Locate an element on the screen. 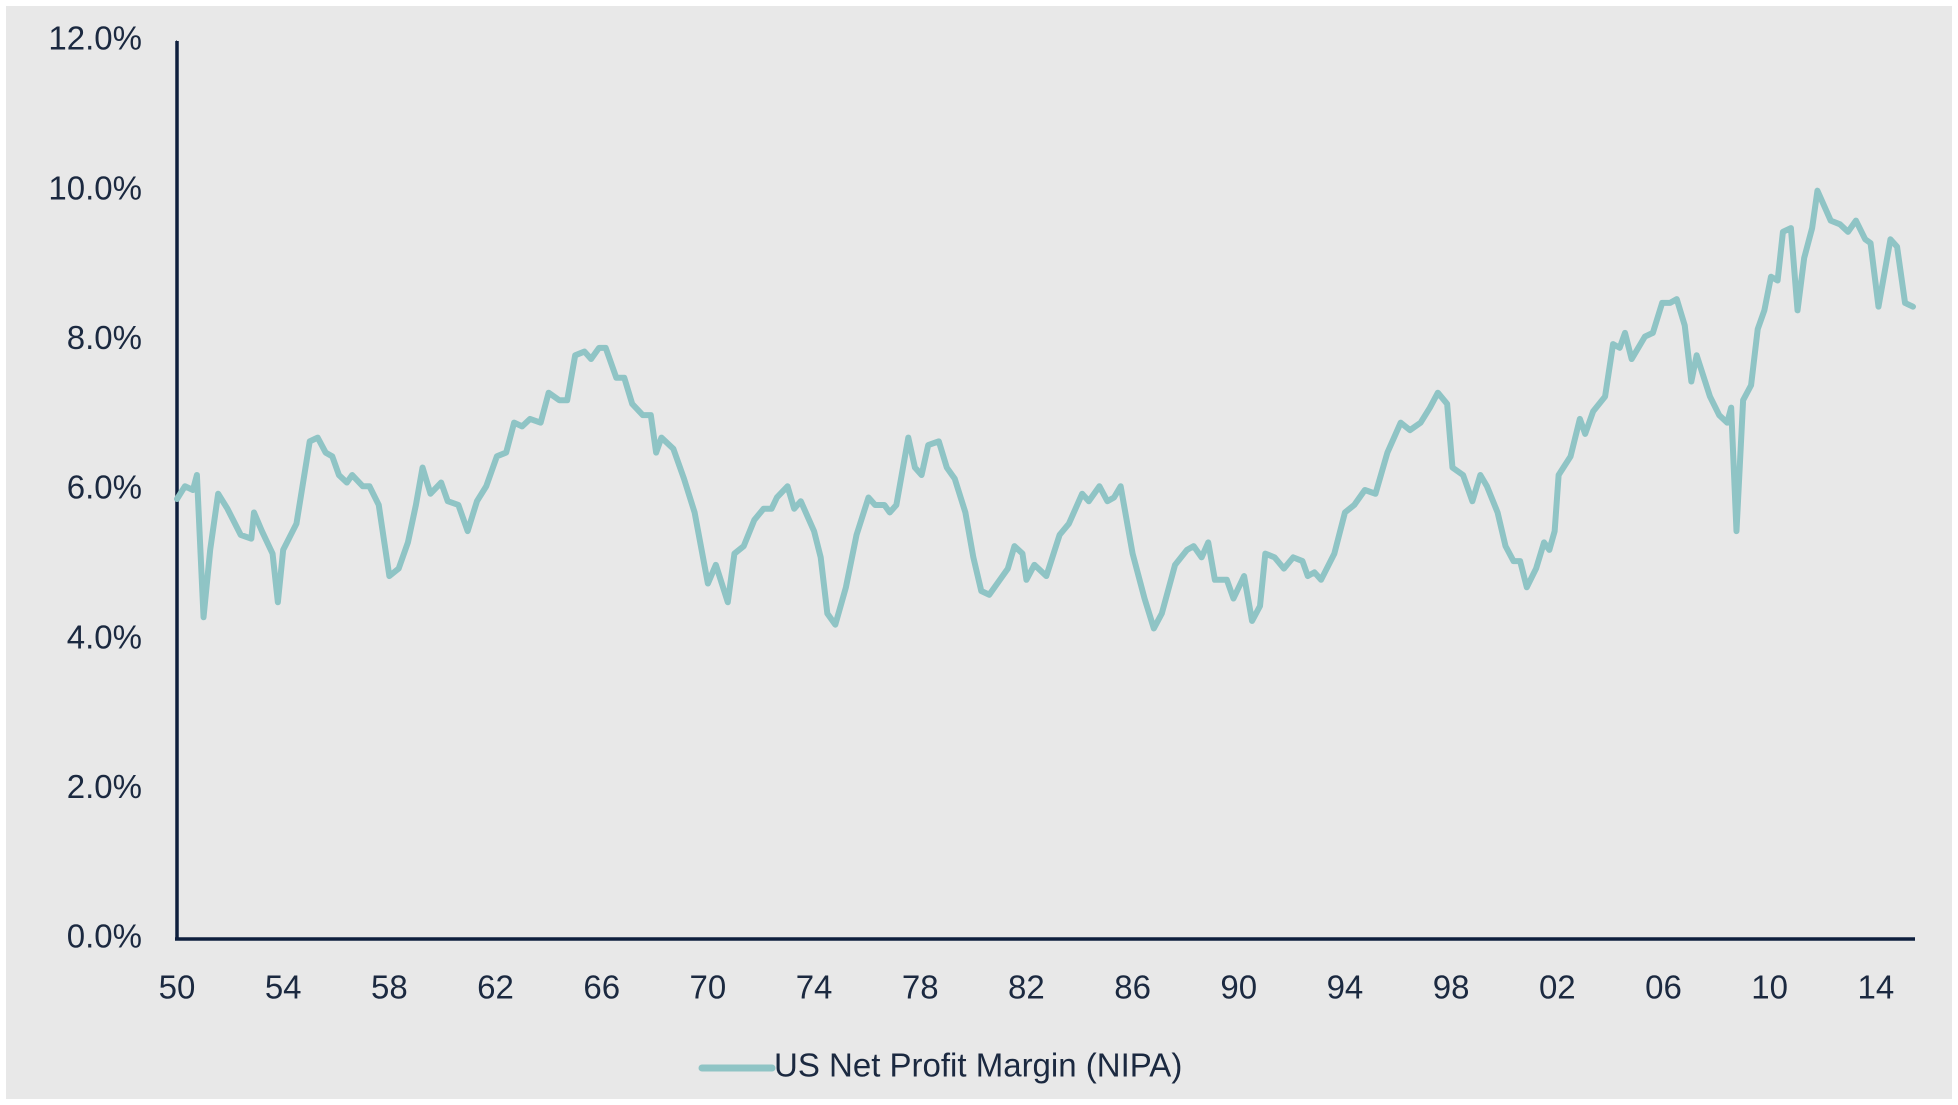  y-tick-label: 12.0% is located at coordinates (95, 38).